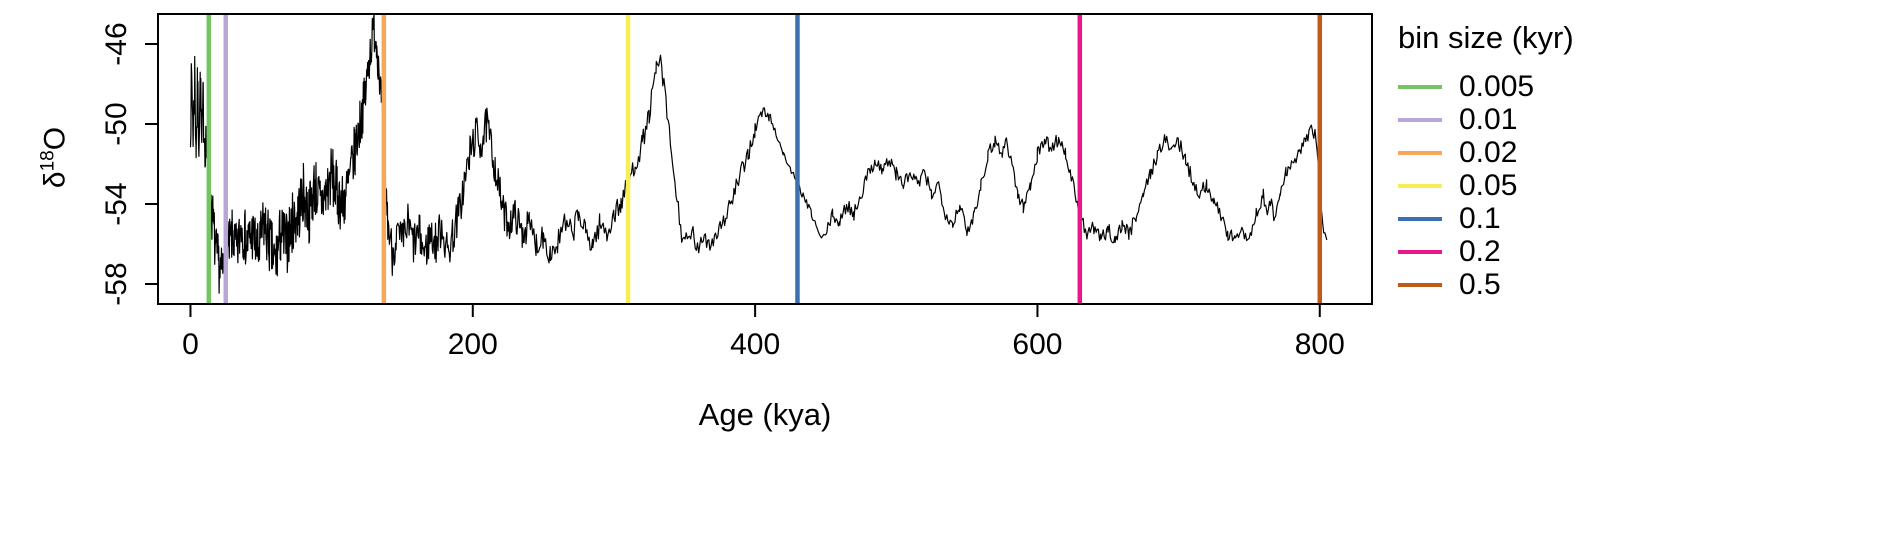 The height and width of the screenshot is (543, 1892). I want to click on legend-item: 0.1, so click(1486, 218).